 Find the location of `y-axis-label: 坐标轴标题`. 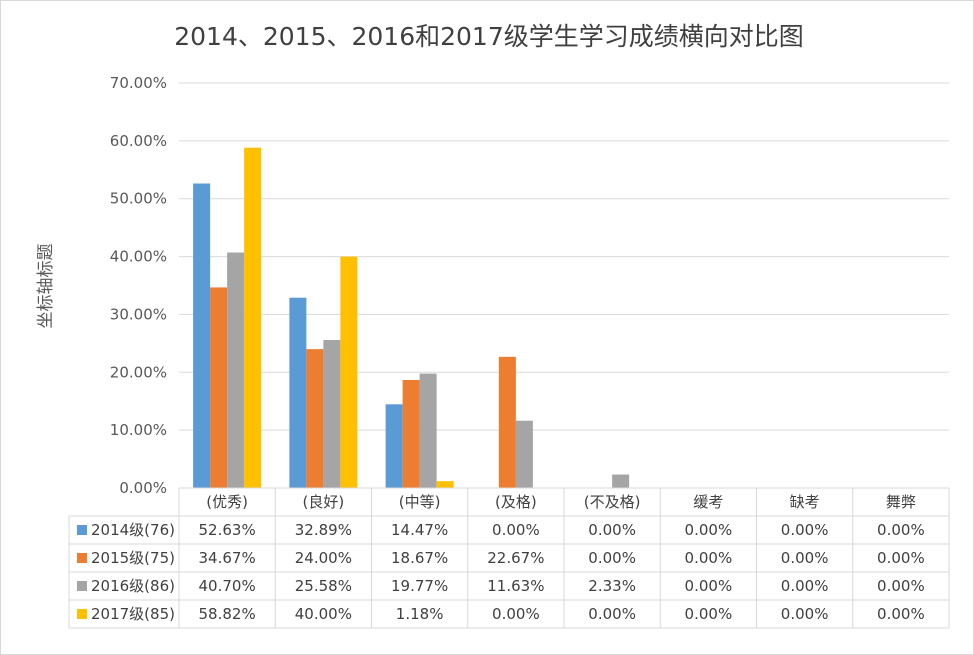

y-axis-label: 坐标轴标题 is located at coordinates (46, 286).